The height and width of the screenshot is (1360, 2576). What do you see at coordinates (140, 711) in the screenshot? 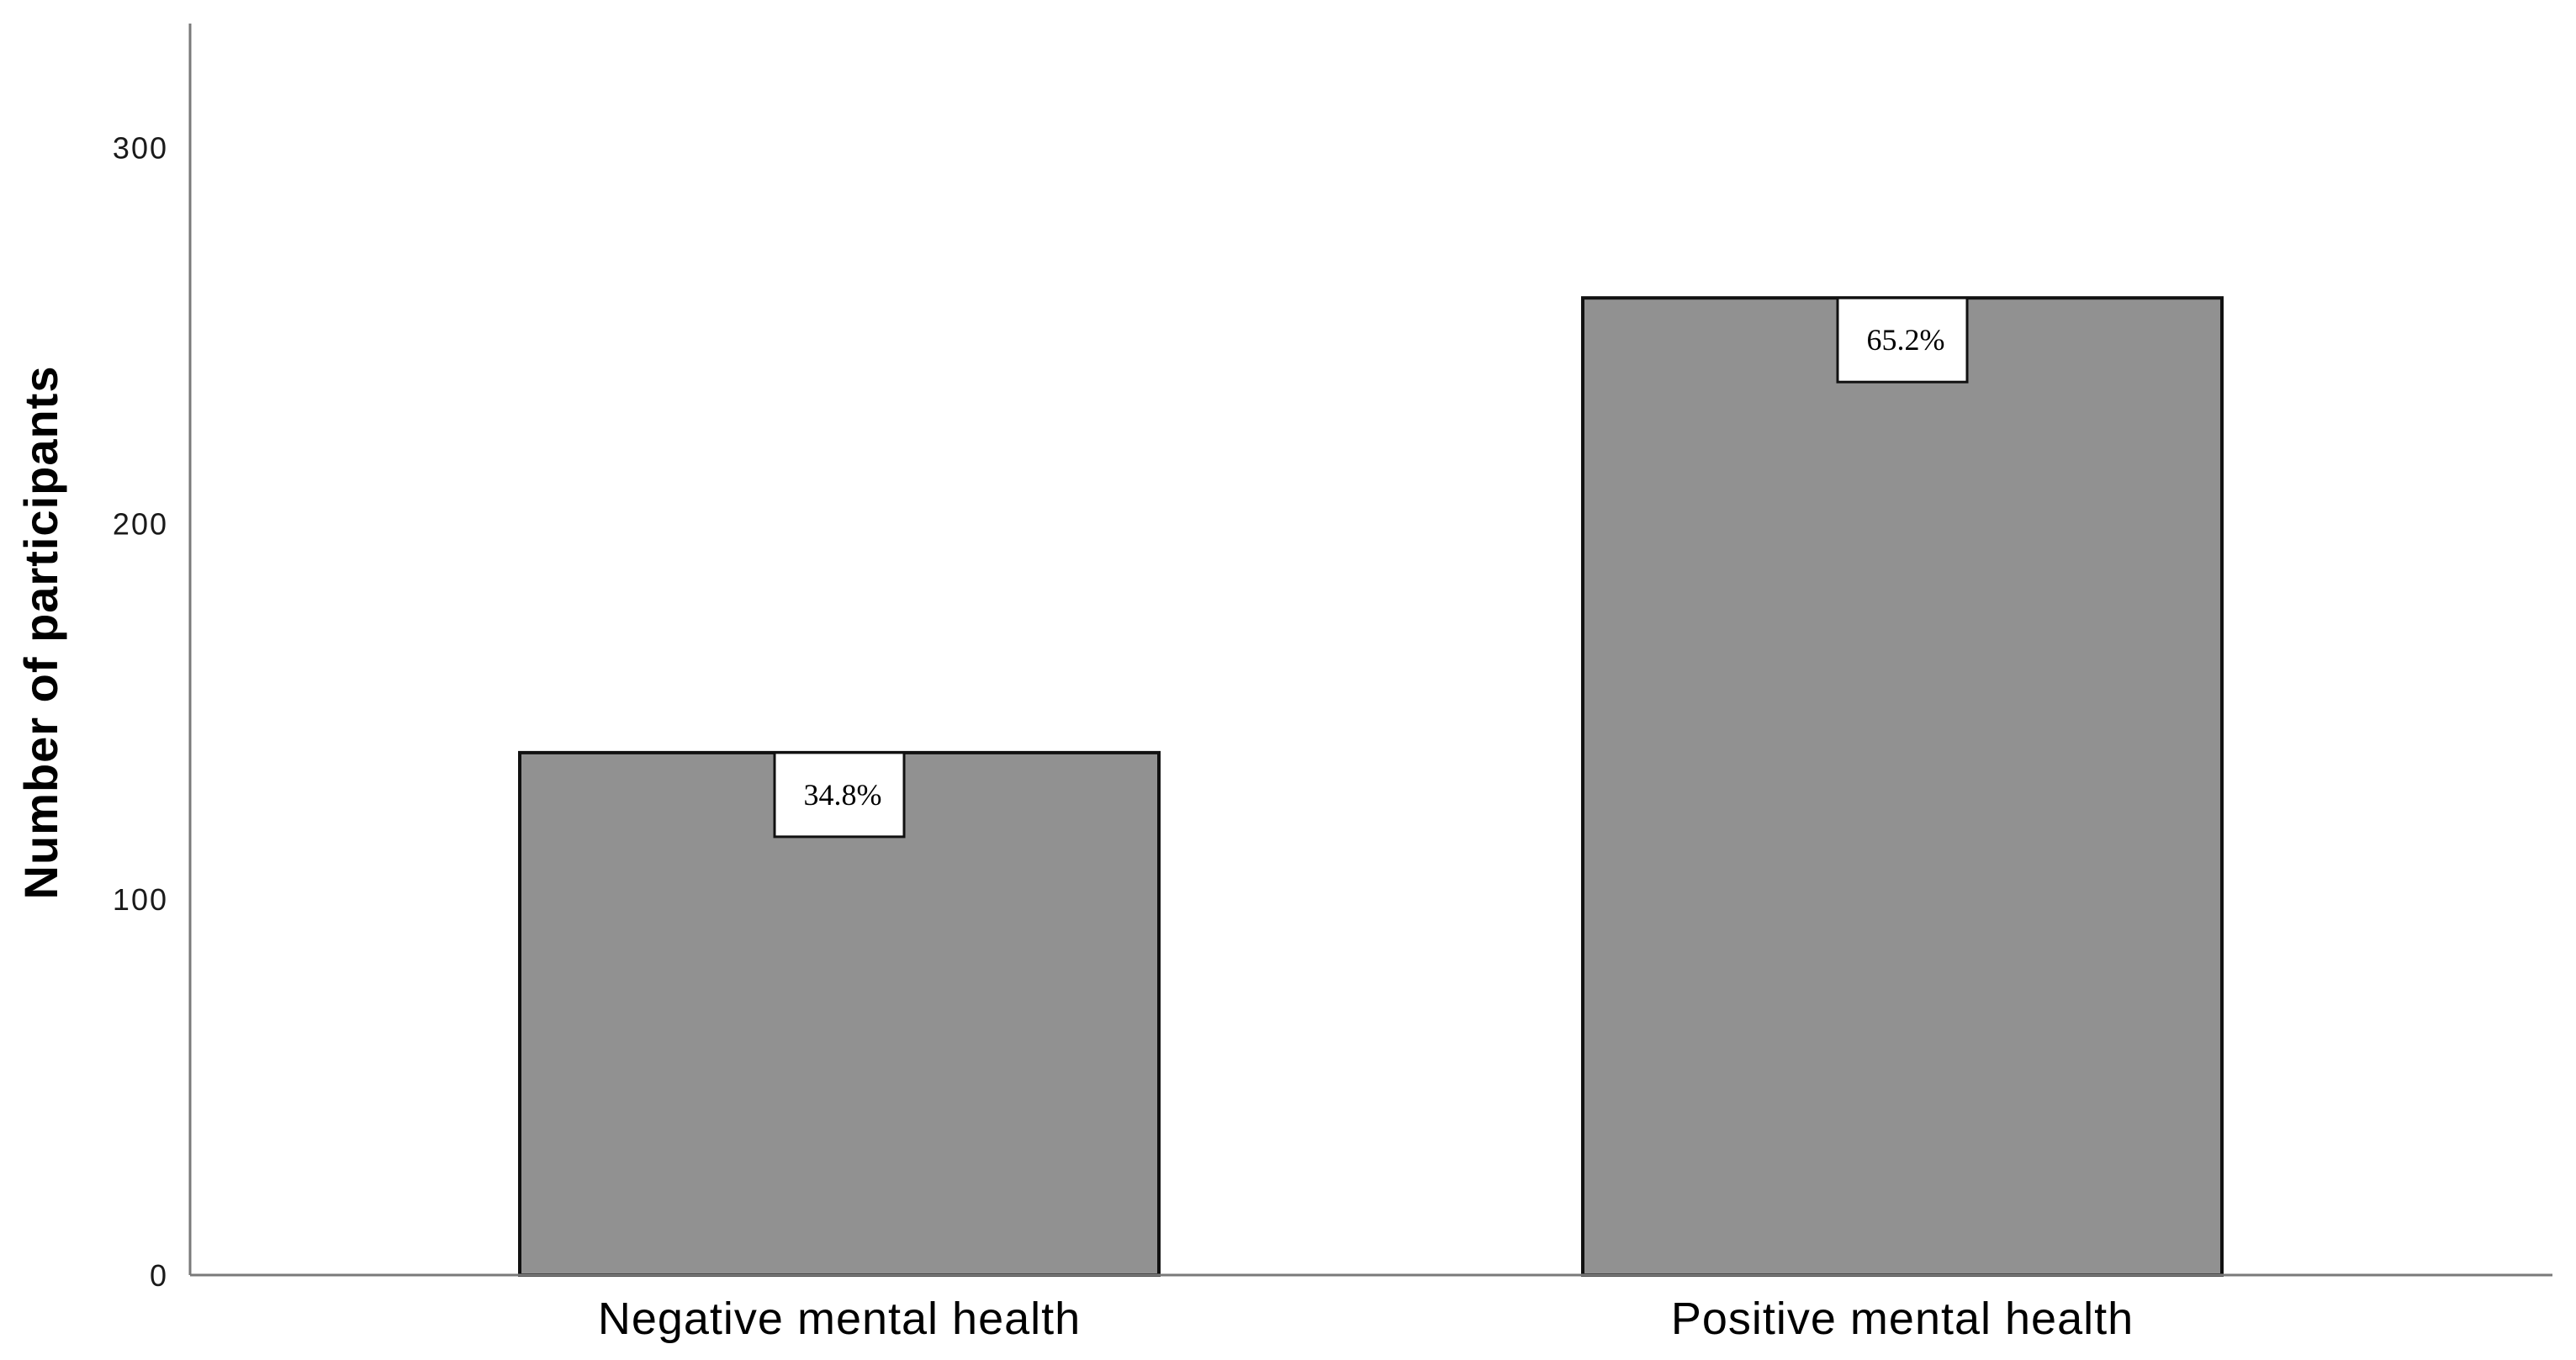
I see `y-axis-ticks: 0 100 200 300` at bounding box center [140, 711].